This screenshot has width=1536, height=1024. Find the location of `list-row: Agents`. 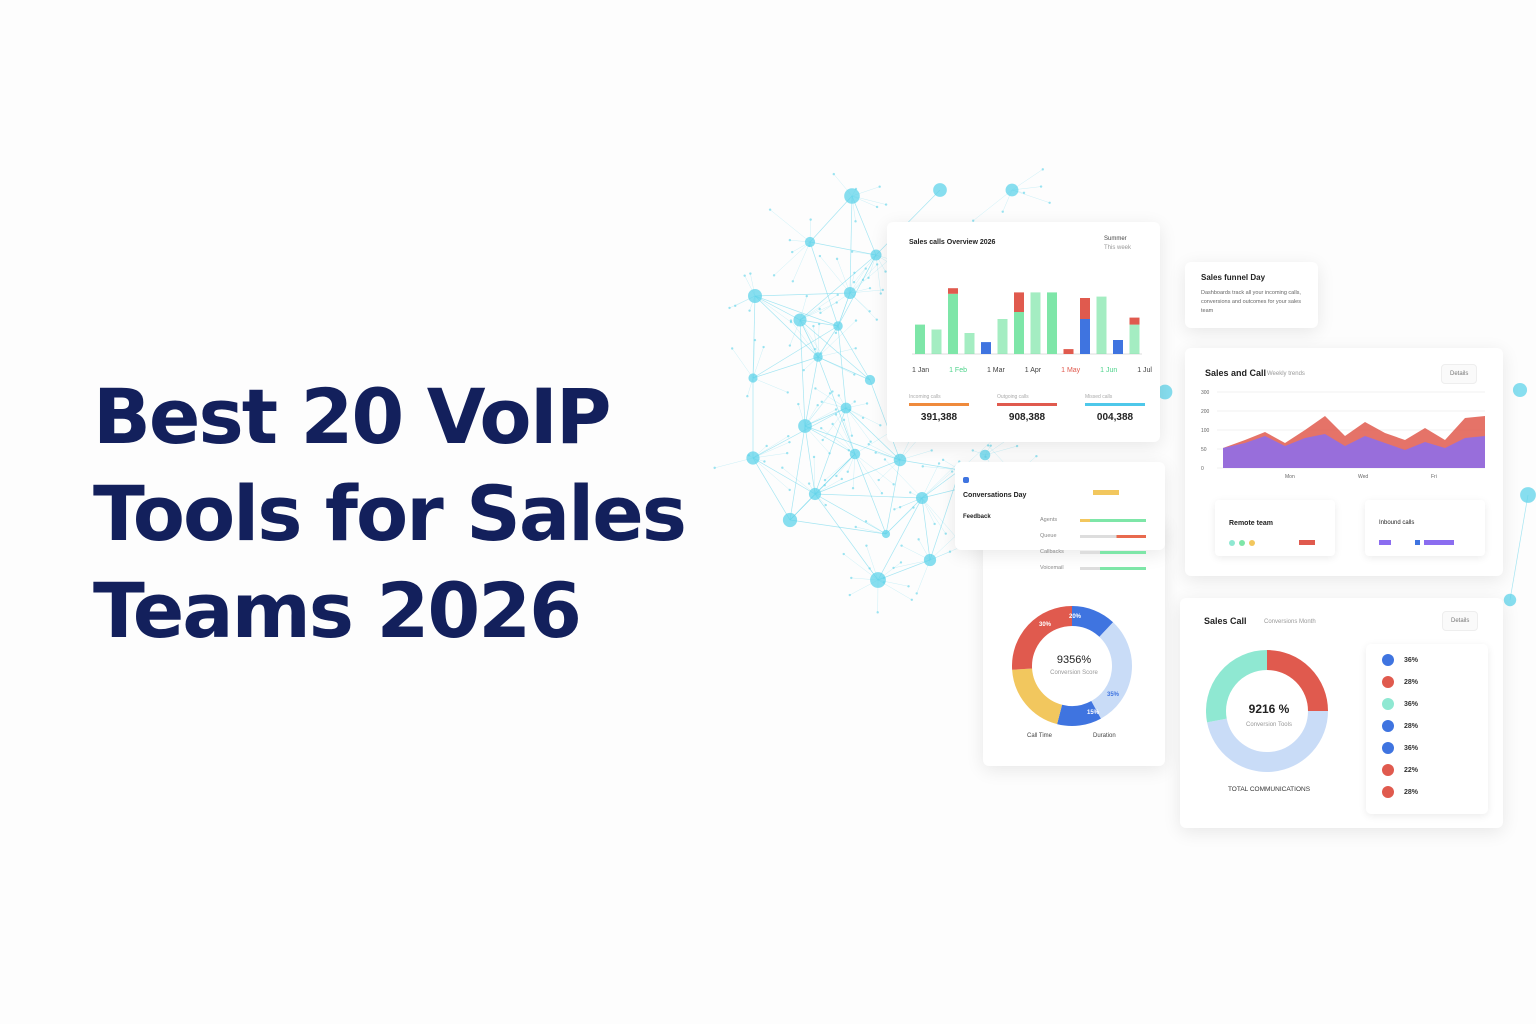

list-row: Agents is located at coordinates (1093, 520).